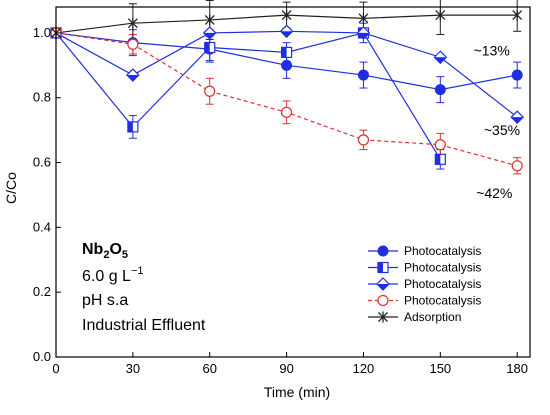  What do you see at coordinates (517, 368) in the screenshot?
I see `x-tick-label: 180` at bounding box center [517, 368].